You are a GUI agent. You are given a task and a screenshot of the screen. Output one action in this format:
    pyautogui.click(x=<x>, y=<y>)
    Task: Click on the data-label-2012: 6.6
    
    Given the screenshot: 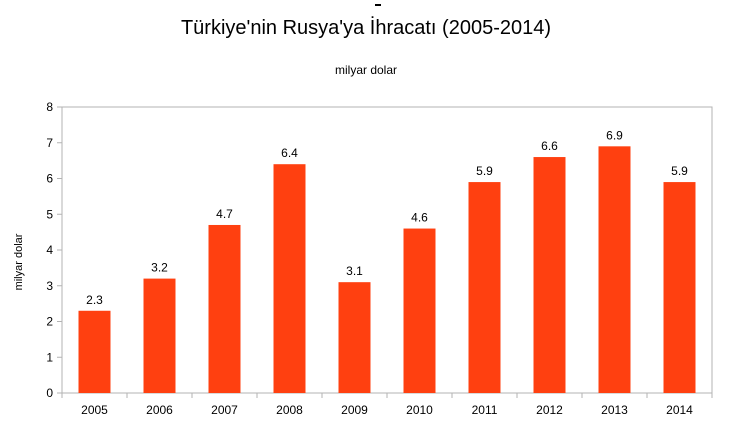 What is the action you would take?
    pyautogui.click(x=549, y=146)
    